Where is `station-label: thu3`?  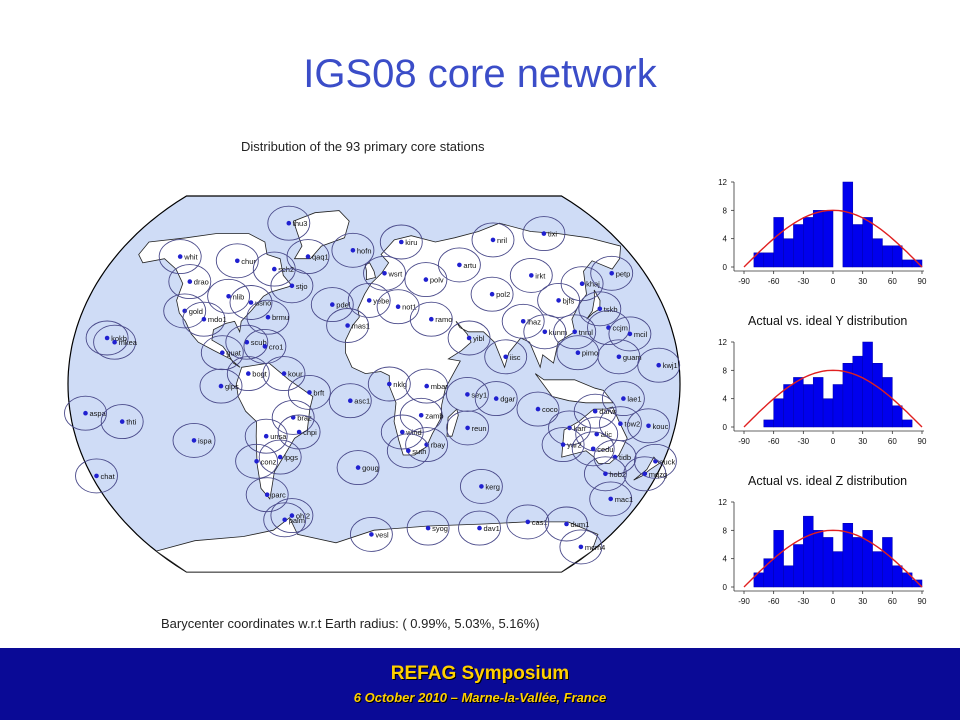 station-label: thu3 is located at coordinates (300, 223).